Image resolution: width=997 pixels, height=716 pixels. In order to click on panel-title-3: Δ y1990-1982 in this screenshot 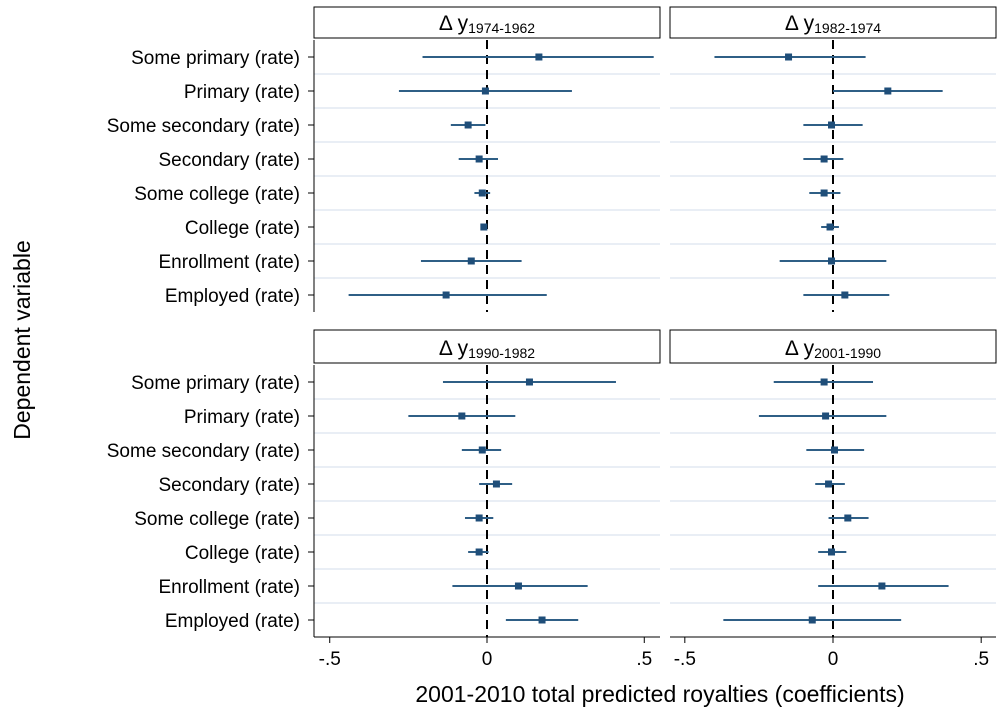, I will do `click(487, 349)`.